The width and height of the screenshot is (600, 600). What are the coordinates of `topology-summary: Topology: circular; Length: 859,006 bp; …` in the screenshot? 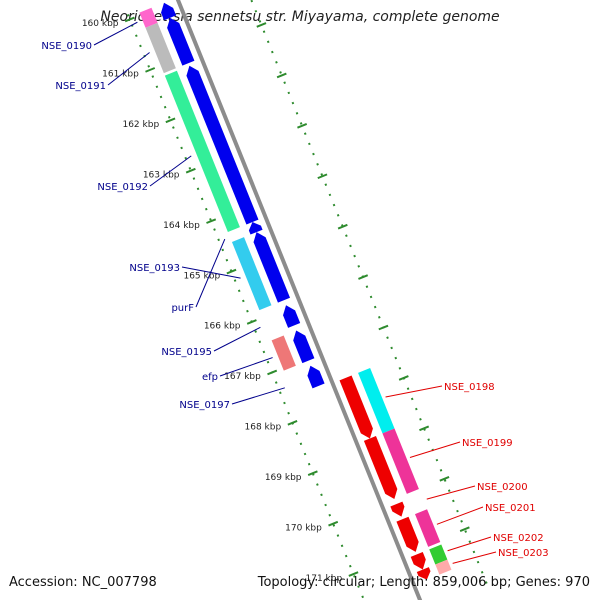 It's located at (423, 582).